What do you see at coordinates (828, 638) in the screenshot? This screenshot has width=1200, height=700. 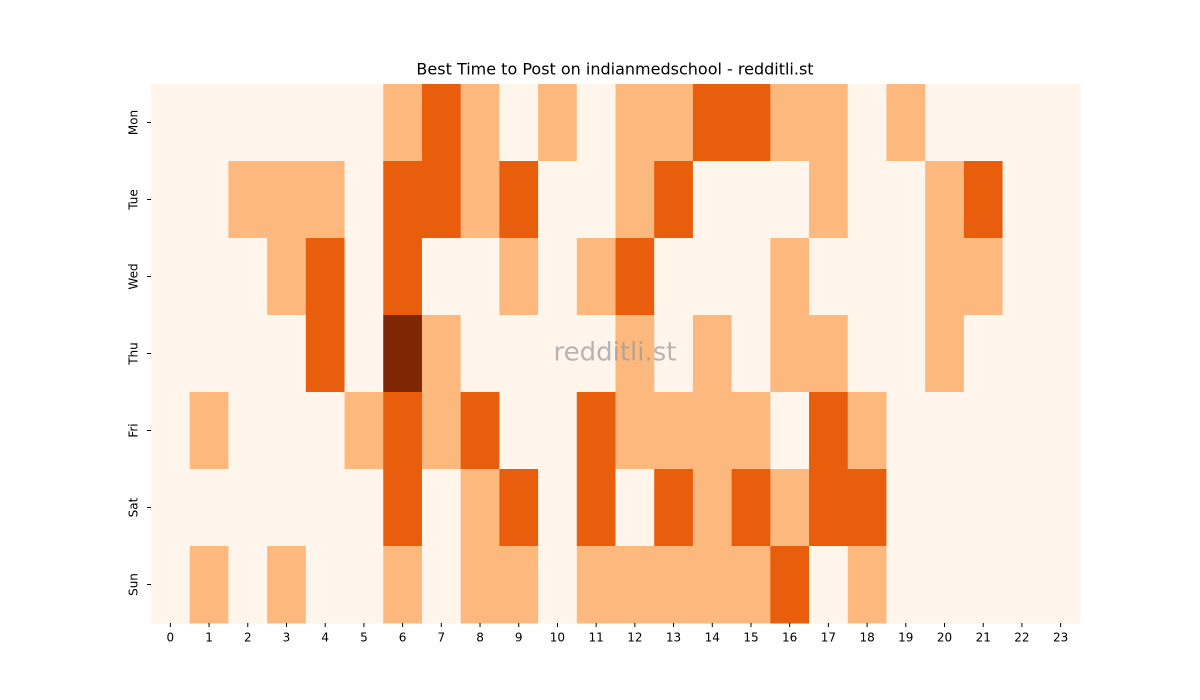 I see `x-tick-label: 17` at bounding box center [828, 638].